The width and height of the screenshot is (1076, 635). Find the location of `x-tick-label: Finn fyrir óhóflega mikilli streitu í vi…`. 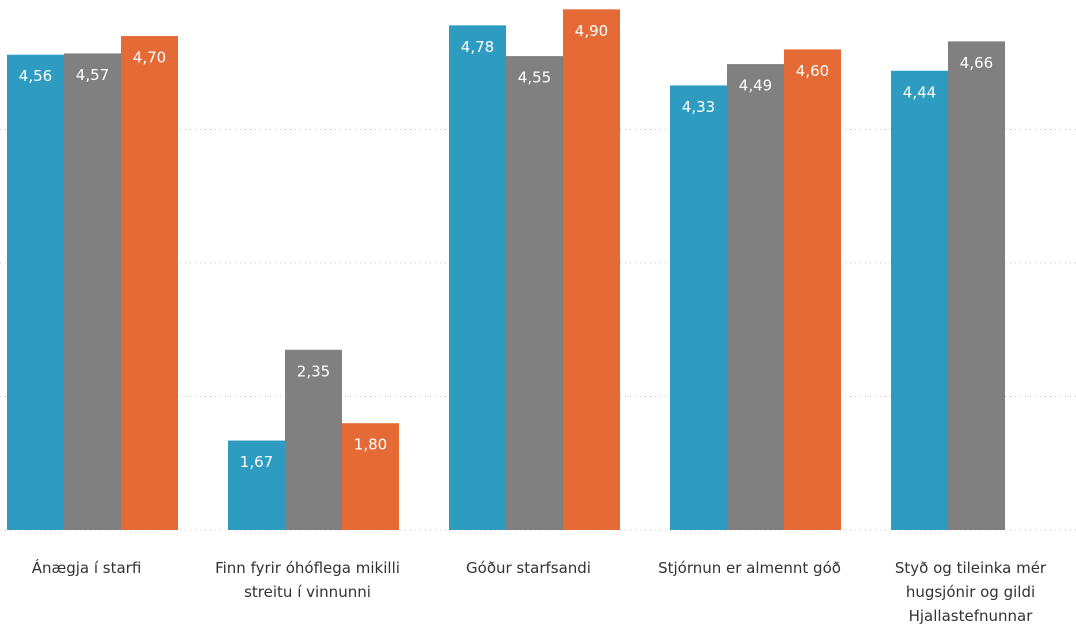

x-tick-label: Finn fyrir óhóflega mikilli streitu í vi… is located at coordinates (307, 580).